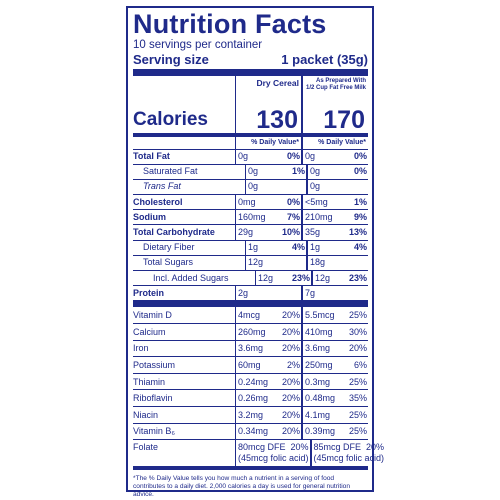 The height and width of the screenshot is (500, 500). I want to click on nutrient-col2: <5mg 1%, so click(334, 202).